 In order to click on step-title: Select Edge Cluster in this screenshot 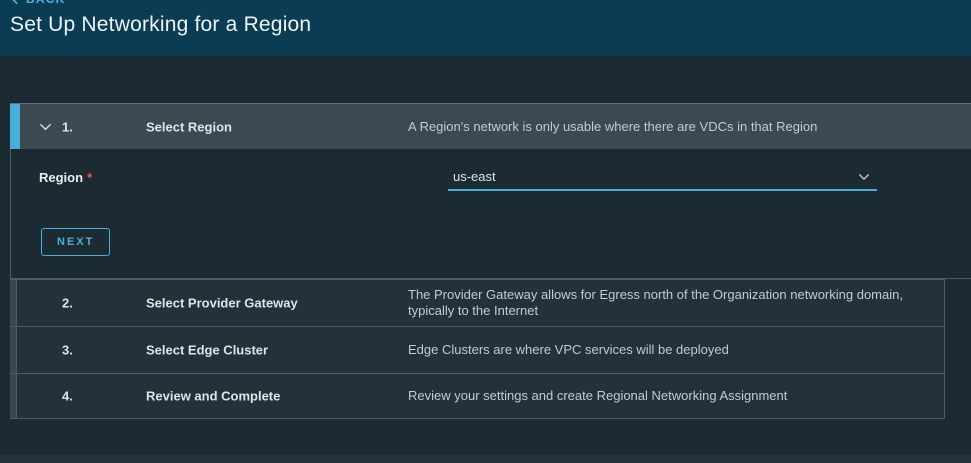, I will do `click(207, 350)`.